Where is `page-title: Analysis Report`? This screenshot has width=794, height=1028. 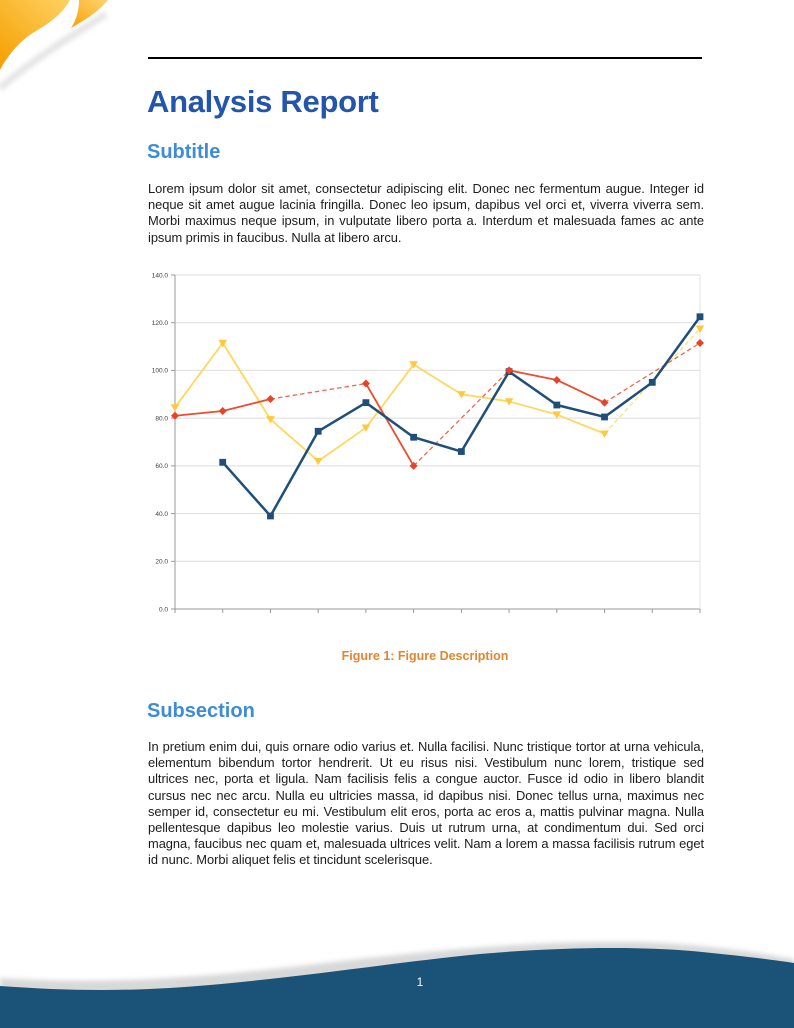 page-title: Analysis Report is located at coordinates (263, 101).